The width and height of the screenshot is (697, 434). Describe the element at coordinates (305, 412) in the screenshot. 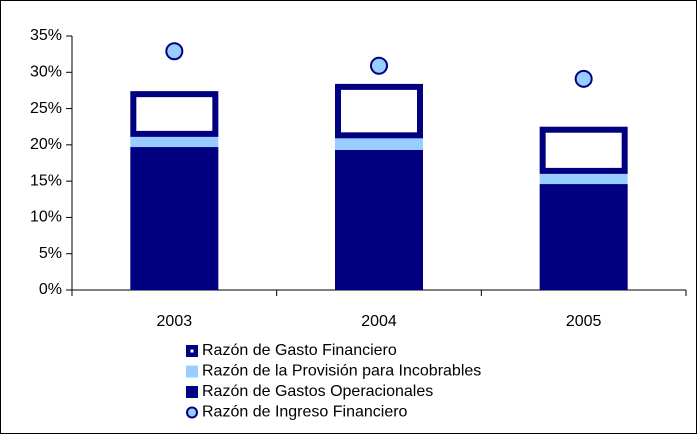

I see `legend-label: Razón de Ingreso Financiero` at that location.